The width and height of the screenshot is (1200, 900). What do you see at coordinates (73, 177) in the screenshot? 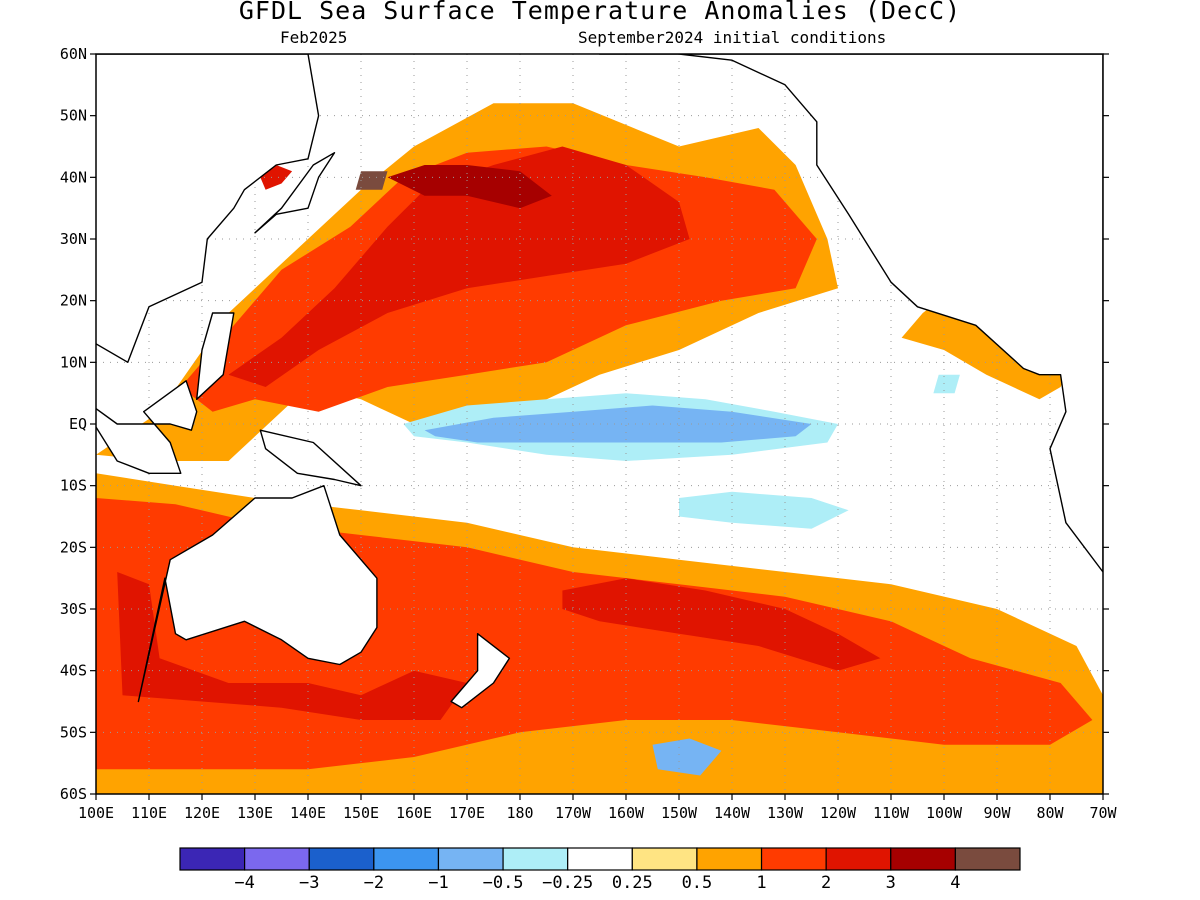
I see `lat-tick-label: 40N` at bounding box center [73, 177].